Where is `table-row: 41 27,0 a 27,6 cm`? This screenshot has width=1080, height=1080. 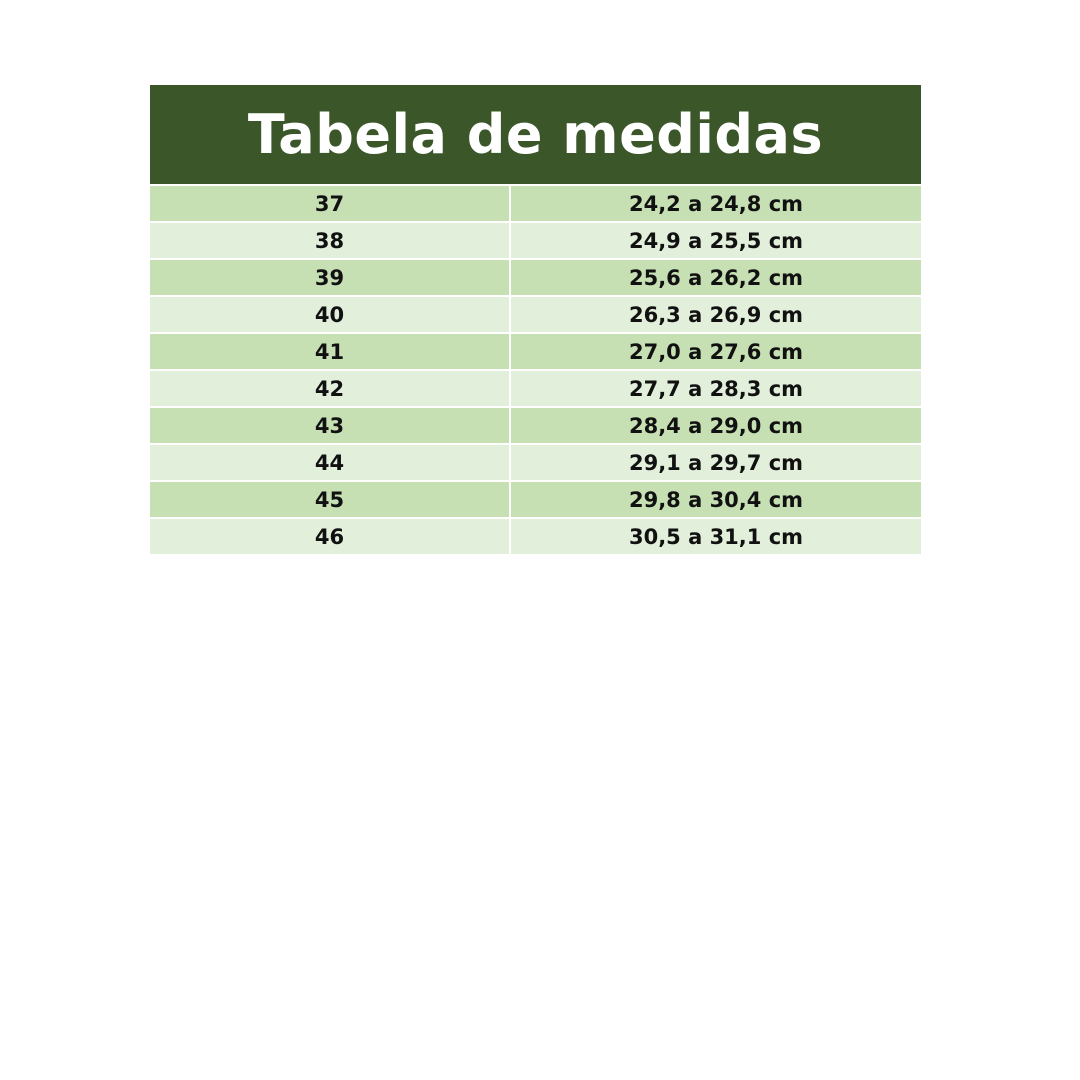
table-row: 41 27,0 a 27,6 cm is located at coordinates (535, 351).